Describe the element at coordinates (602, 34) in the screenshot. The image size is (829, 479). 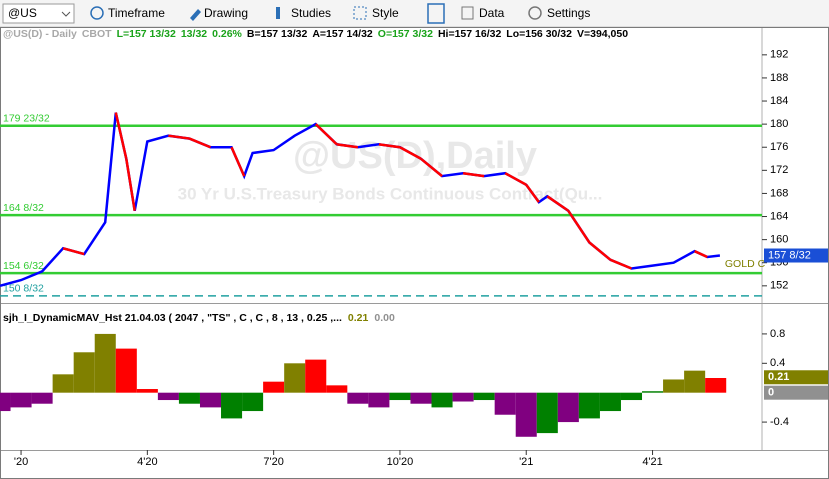
I see `quote-field: V=394,050` at that location.